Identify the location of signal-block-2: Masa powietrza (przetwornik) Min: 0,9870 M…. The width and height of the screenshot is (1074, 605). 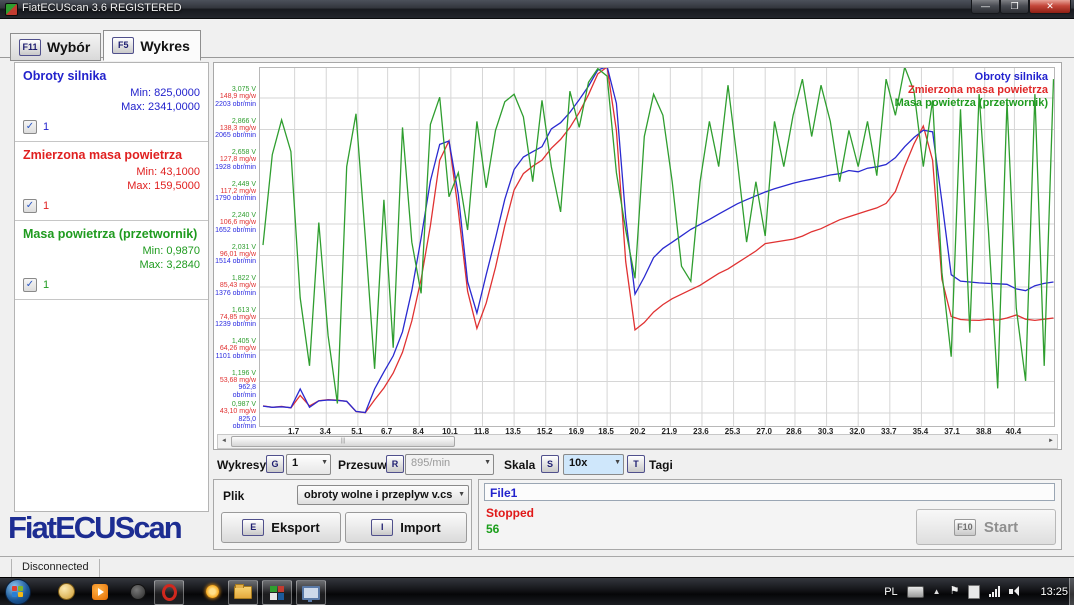
(111, 260).